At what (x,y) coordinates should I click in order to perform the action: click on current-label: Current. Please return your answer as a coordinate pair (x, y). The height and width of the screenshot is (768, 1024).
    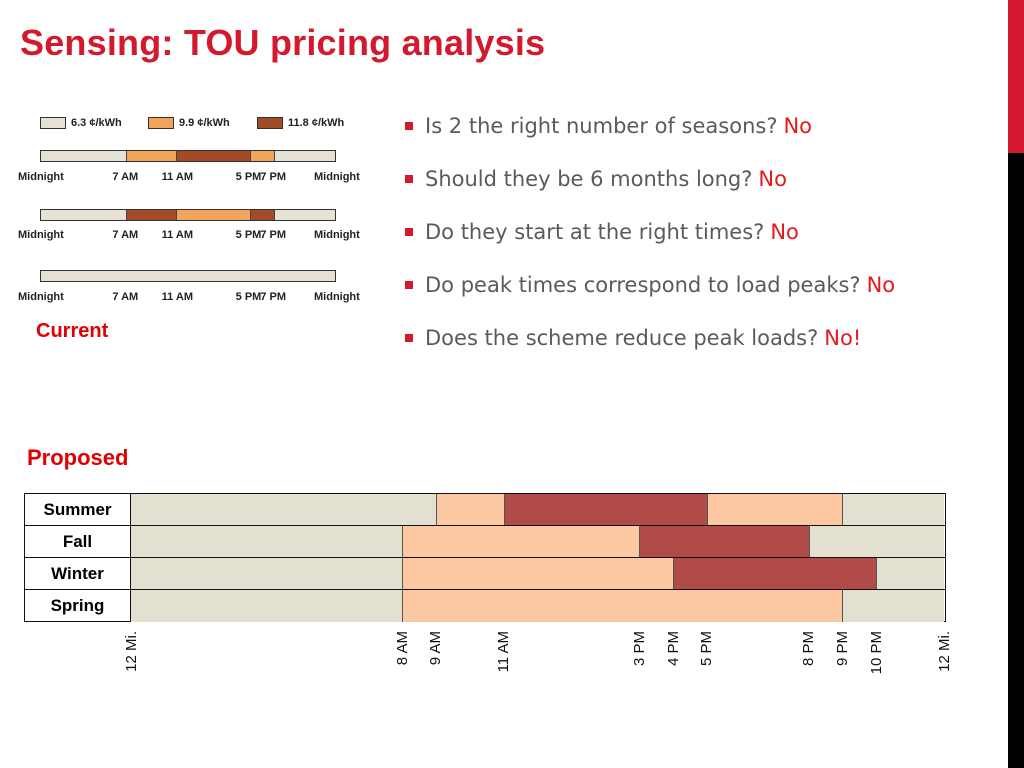
    Looking at the image, I should click on (72, 330).